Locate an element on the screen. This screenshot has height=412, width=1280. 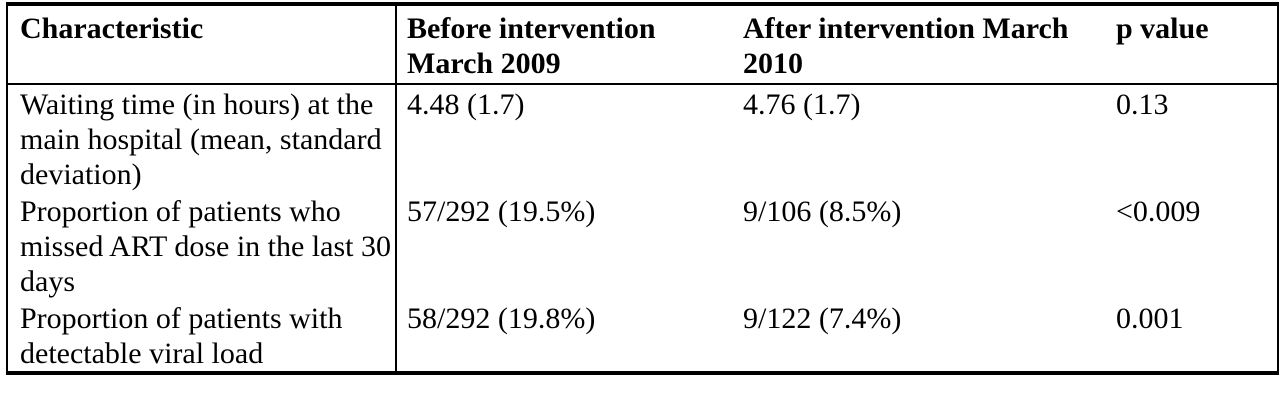
cell-before: 57/292 (19.5%) is located at coordinates (501, 211).